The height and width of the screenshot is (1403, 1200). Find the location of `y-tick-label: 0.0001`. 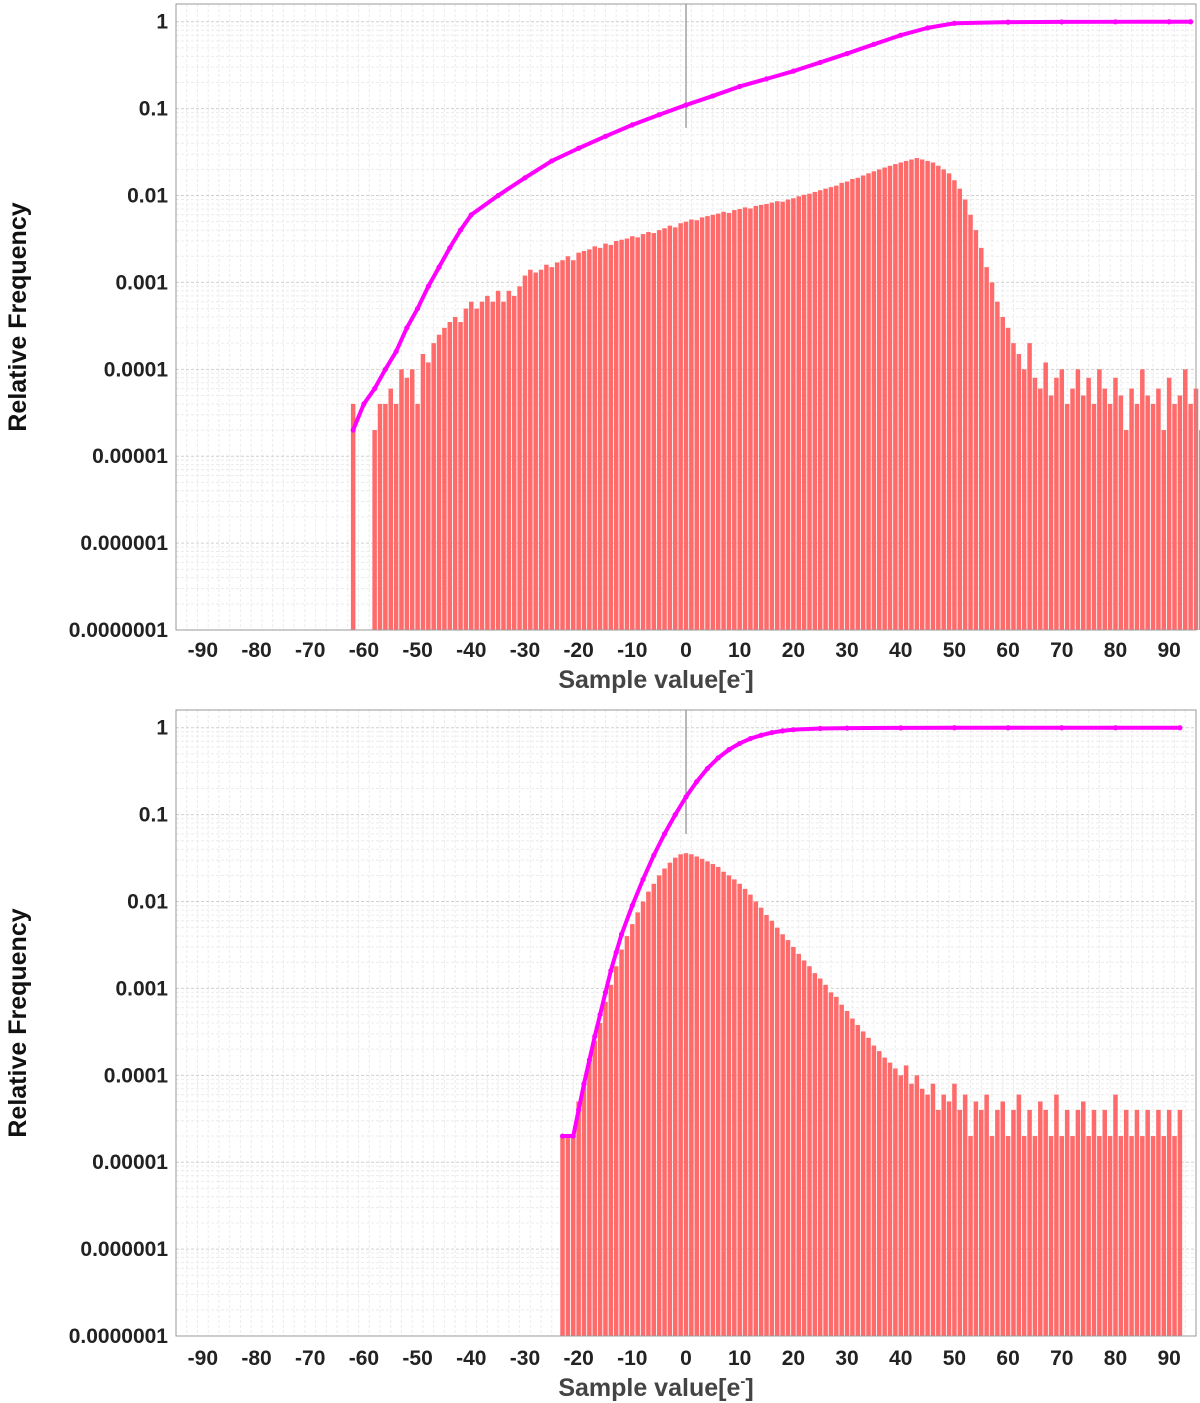

y-tick-label: 0.0001 is located at coordinates (136, 1075).